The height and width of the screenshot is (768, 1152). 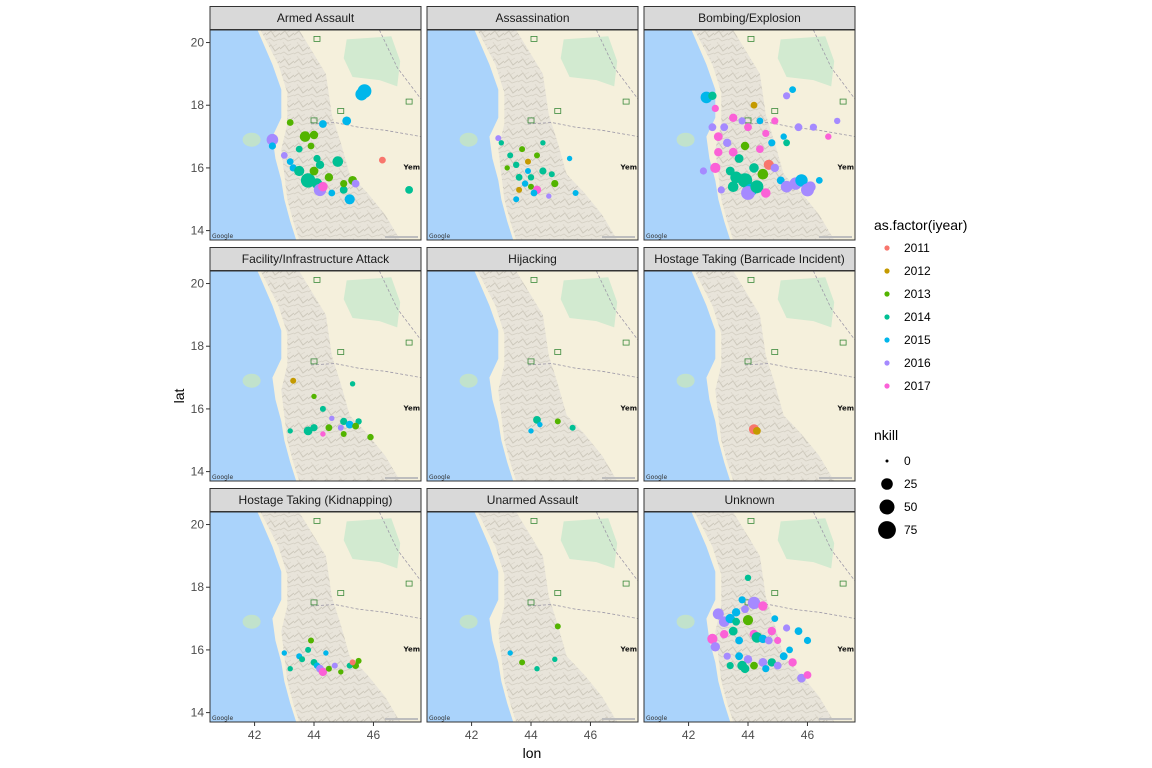 What do you see at coordinates (808, 735) in the screenshot?
I see `x-tick-label: 46` at bounding box center [808, 735].